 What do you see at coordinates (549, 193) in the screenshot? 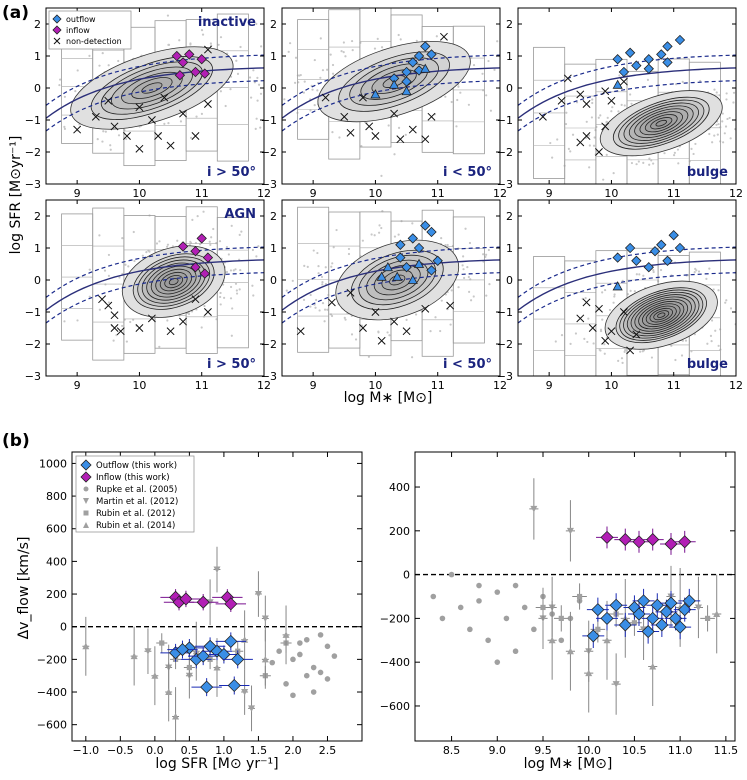
I see `x-tick-label: 9` at bounding box center [549, 193].